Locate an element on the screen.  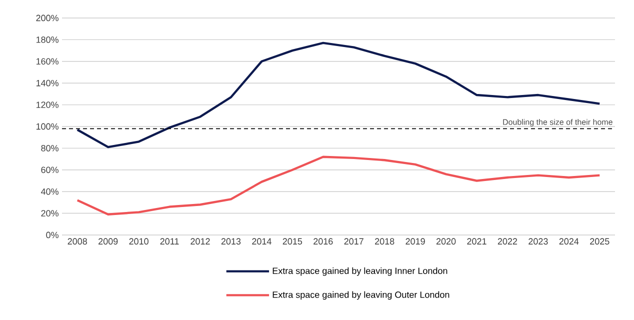
x-tick-label: 2013 is located at coordinates (231, 241).